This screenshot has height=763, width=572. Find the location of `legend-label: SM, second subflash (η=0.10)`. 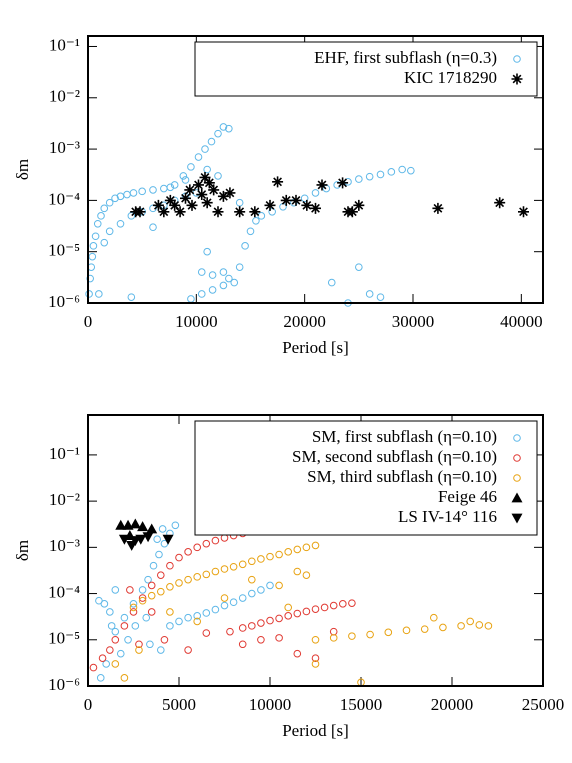

legend-label: SM, second subflash (η=0.10) is located at coordinates (394, 456).